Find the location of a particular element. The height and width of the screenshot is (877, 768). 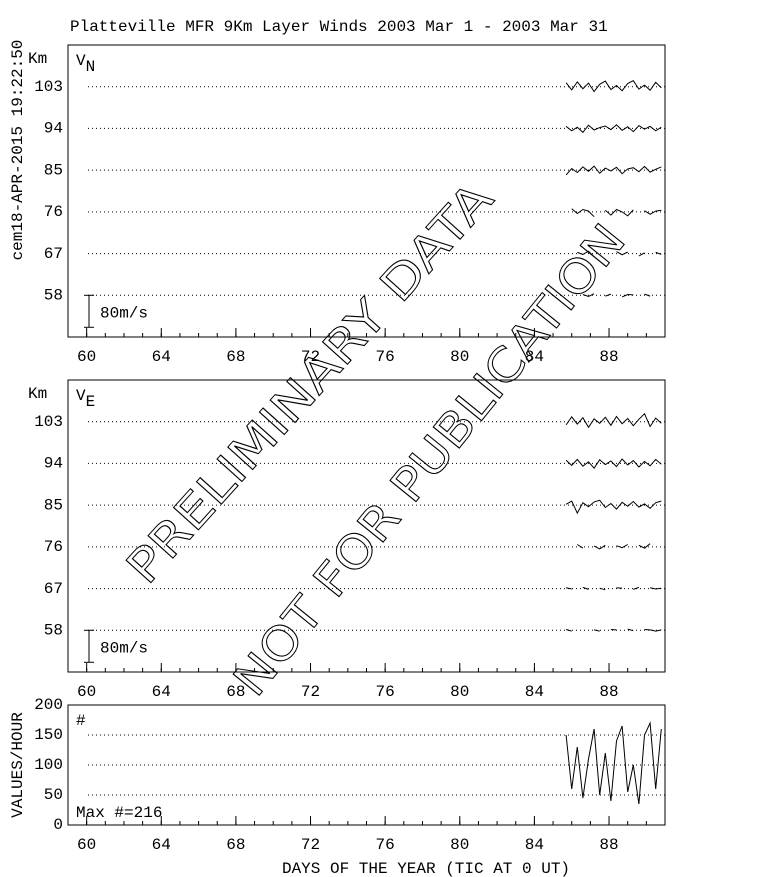

y-tick-label: 200 is located at coordinates (48, 705).